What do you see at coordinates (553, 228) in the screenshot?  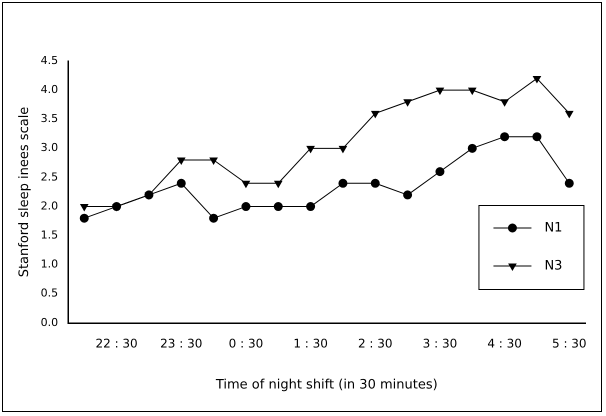 I see `legend-label: N1` at bounding box center [553, 228].